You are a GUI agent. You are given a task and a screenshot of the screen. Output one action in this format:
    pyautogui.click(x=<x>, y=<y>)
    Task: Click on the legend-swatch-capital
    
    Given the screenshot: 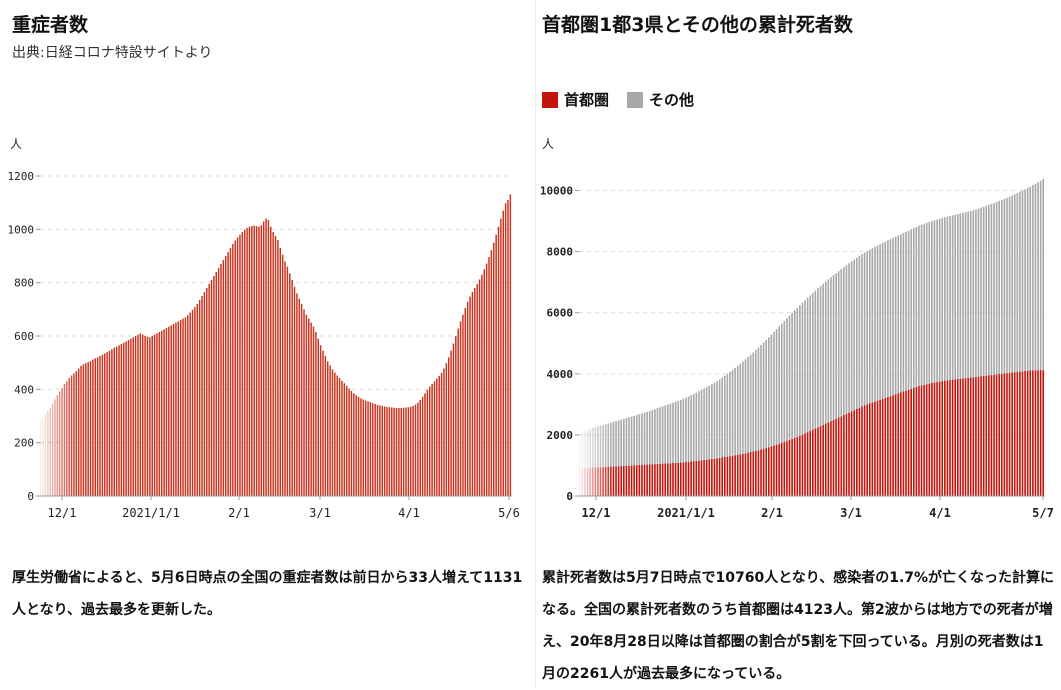 What is the action you would take?
    pyautogui.click(x=550, y=99)
    